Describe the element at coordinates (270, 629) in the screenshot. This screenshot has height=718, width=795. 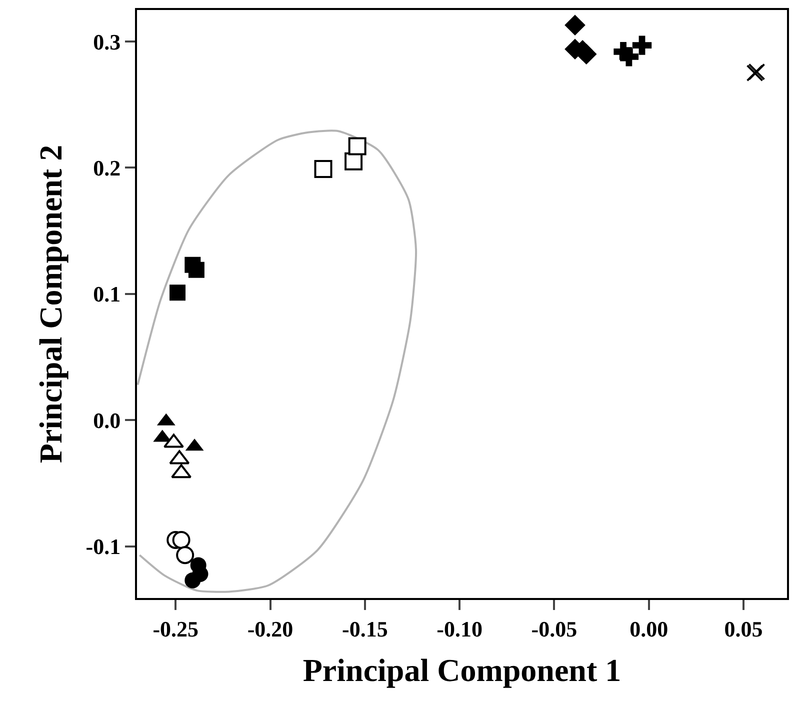
I see `x-tick-label: -0.20` at that location.